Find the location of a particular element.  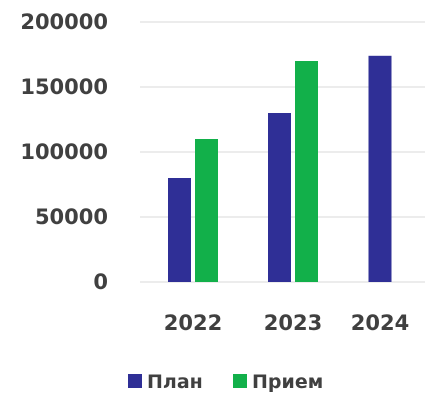

bar-Прием-2023 is located at coordinates (306, 171).